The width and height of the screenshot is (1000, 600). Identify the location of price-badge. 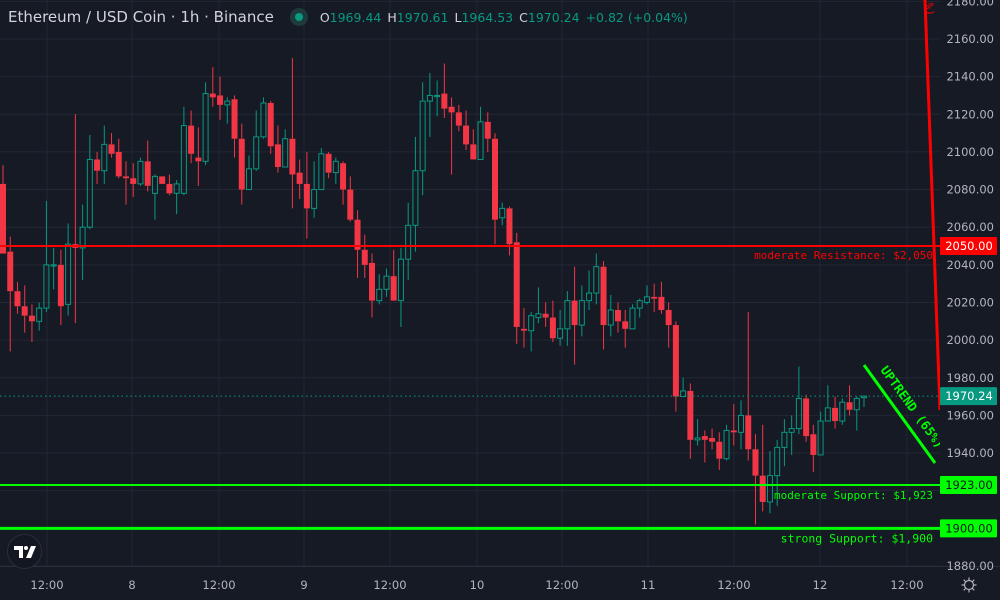
(968, 485).